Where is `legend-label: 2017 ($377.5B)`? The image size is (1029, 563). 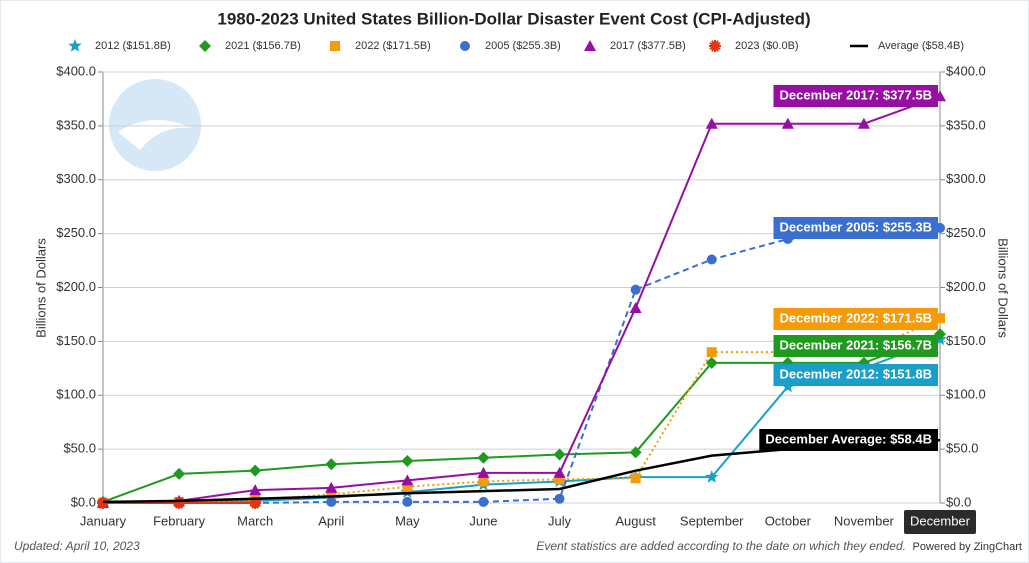
legend-label: 2017 ($377.5B) is located at coordinates (648, 46).